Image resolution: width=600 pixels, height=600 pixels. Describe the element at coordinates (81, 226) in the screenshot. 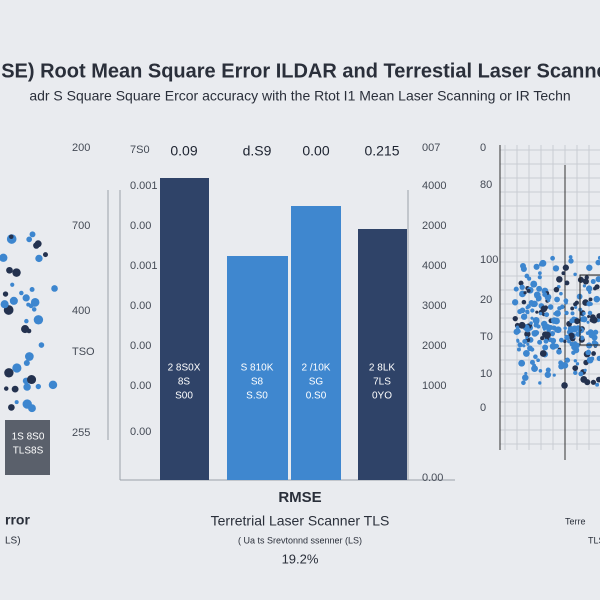

I see `axis-label: 700` at that location.